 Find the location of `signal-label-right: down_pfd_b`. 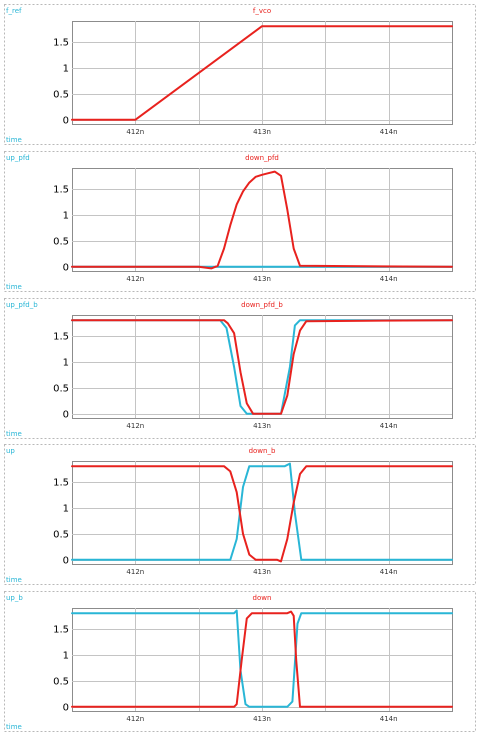

signal-label-right: down_pfd_b is located at coordinates (262, 305).